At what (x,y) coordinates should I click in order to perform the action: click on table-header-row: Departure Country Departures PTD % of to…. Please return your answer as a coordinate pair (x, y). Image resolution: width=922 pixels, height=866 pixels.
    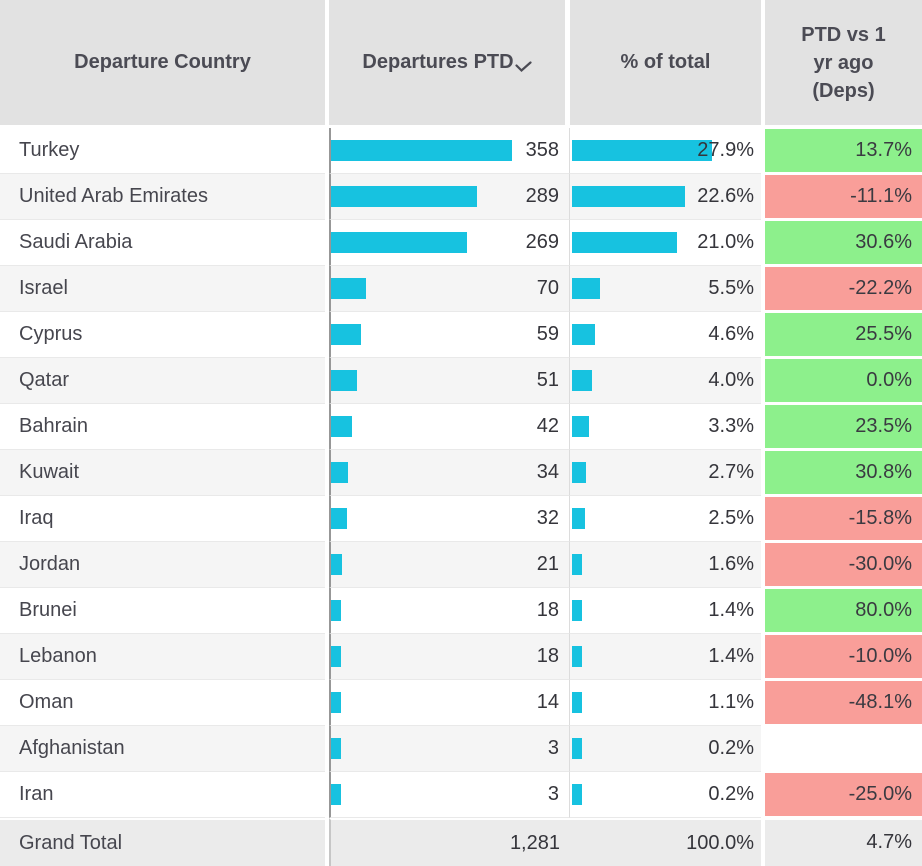
    Looking at the image, I should click on (461, 64).